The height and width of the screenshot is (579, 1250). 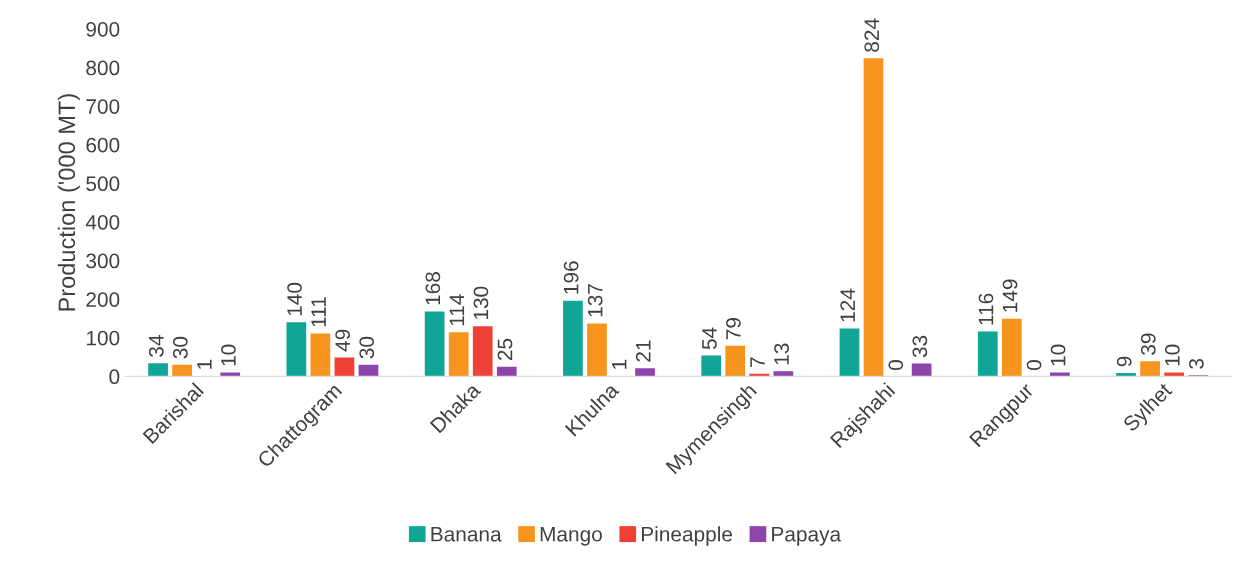 What do you see at coordinates (433, 288) in the screenshot?
I see `data-label: 168` at bounding box center [433, 288].